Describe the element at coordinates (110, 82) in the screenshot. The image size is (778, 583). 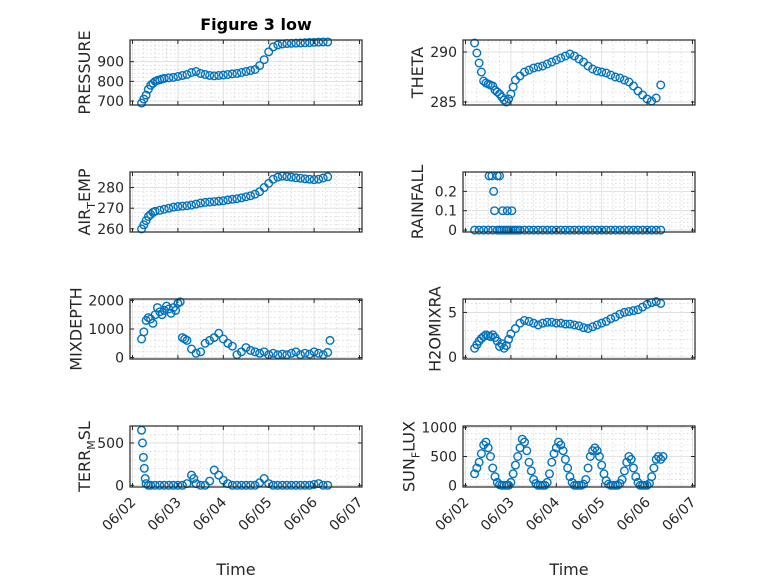
I see `y-tick-label: 800` at that location.